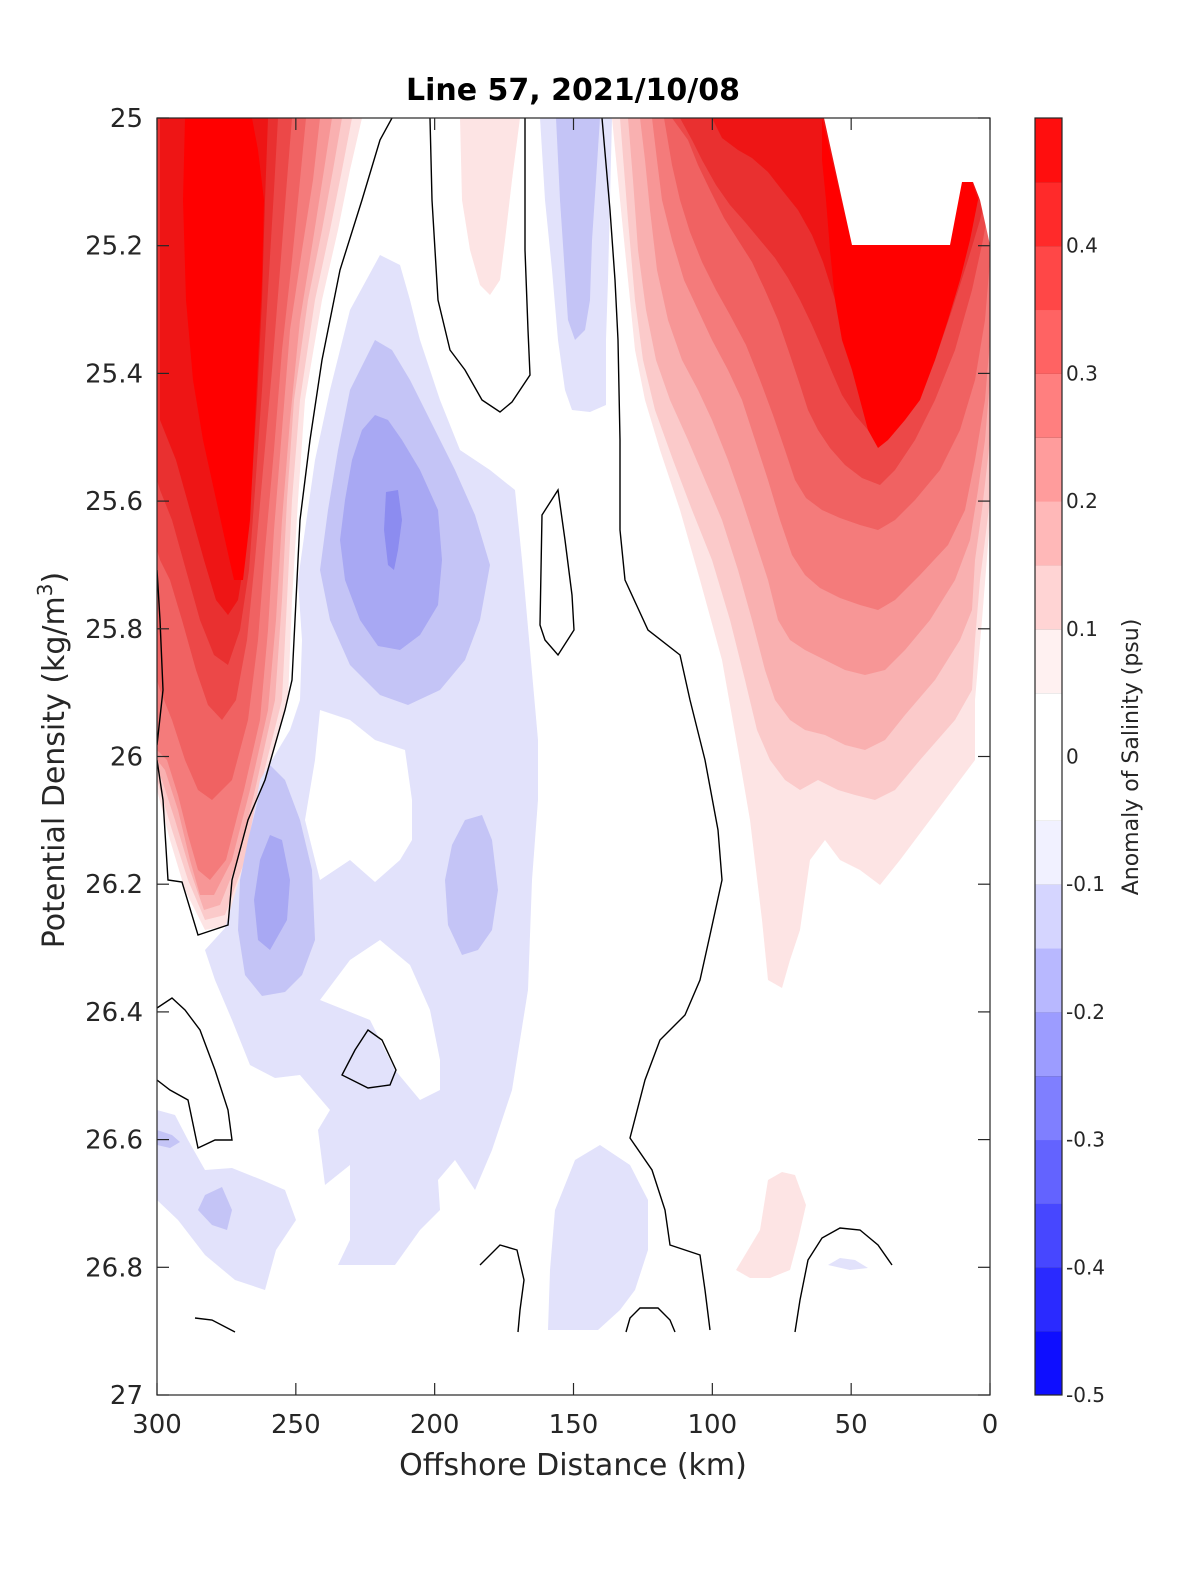 Image resolution: width=1200 pixels, height=1575 pixels. I want to click on y-tick-label: 26, so click(126, 758).